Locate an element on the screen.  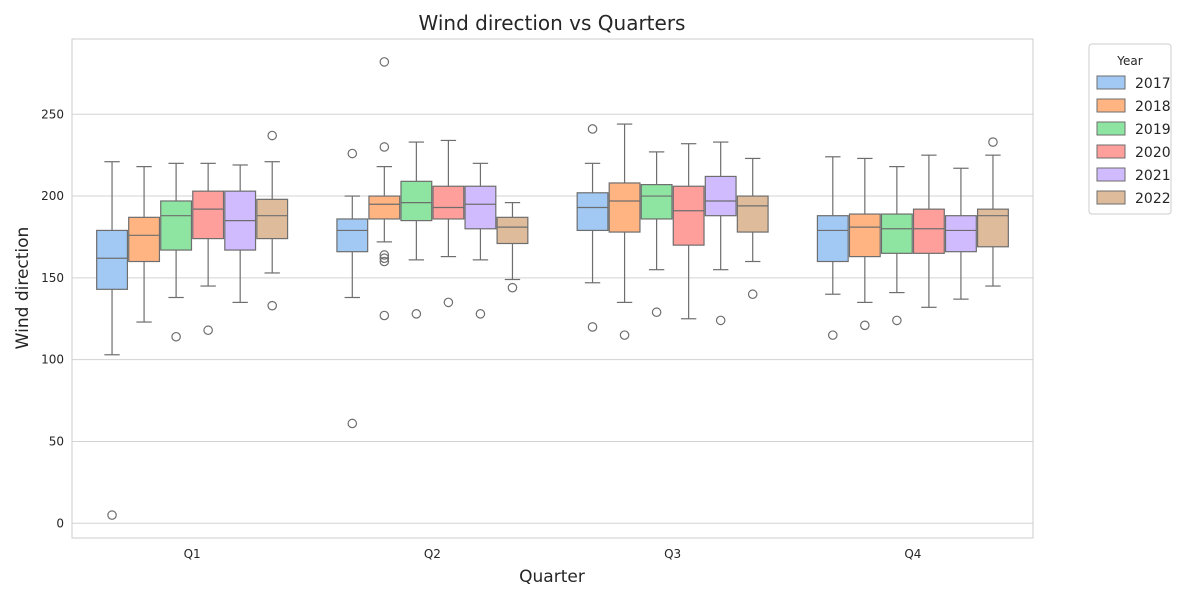
box-2022-q4 is located at coordinates (992, 212).